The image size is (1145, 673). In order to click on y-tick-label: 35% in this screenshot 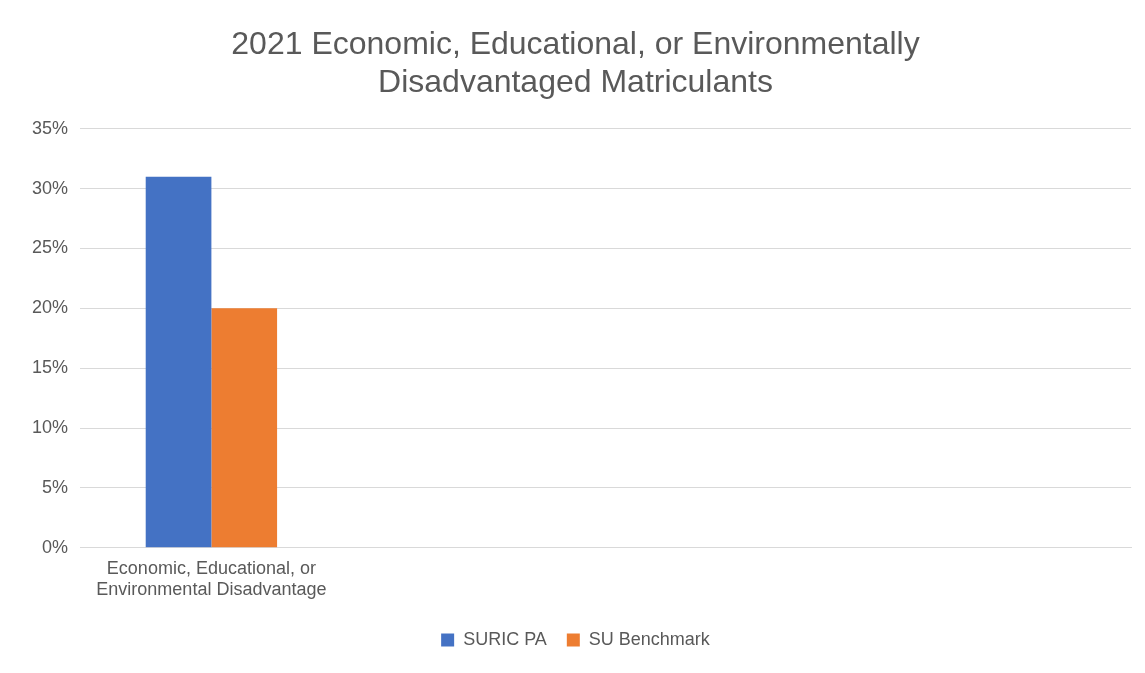, I will do `click(50, 127)`.